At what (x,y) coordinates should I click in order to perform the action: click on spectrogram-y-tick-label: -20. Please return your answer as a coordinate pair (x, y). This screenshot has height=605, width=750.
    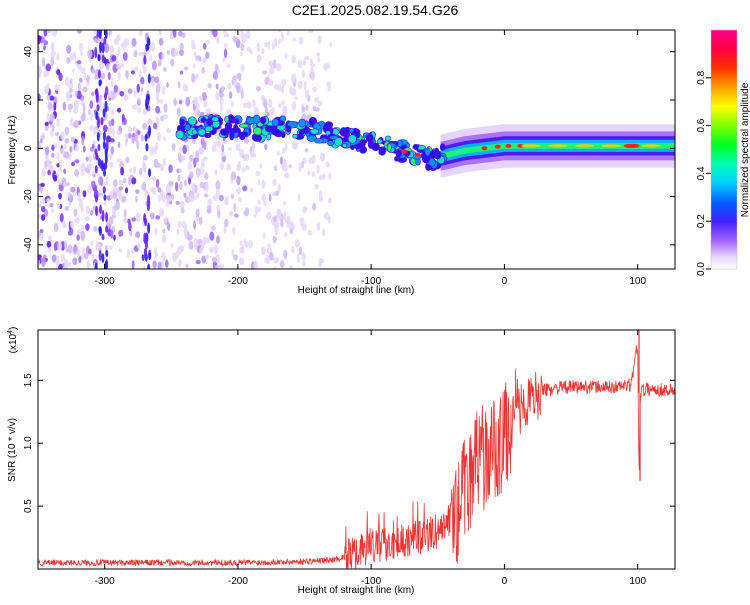
    Looking at the image, I should click on (28, 196).